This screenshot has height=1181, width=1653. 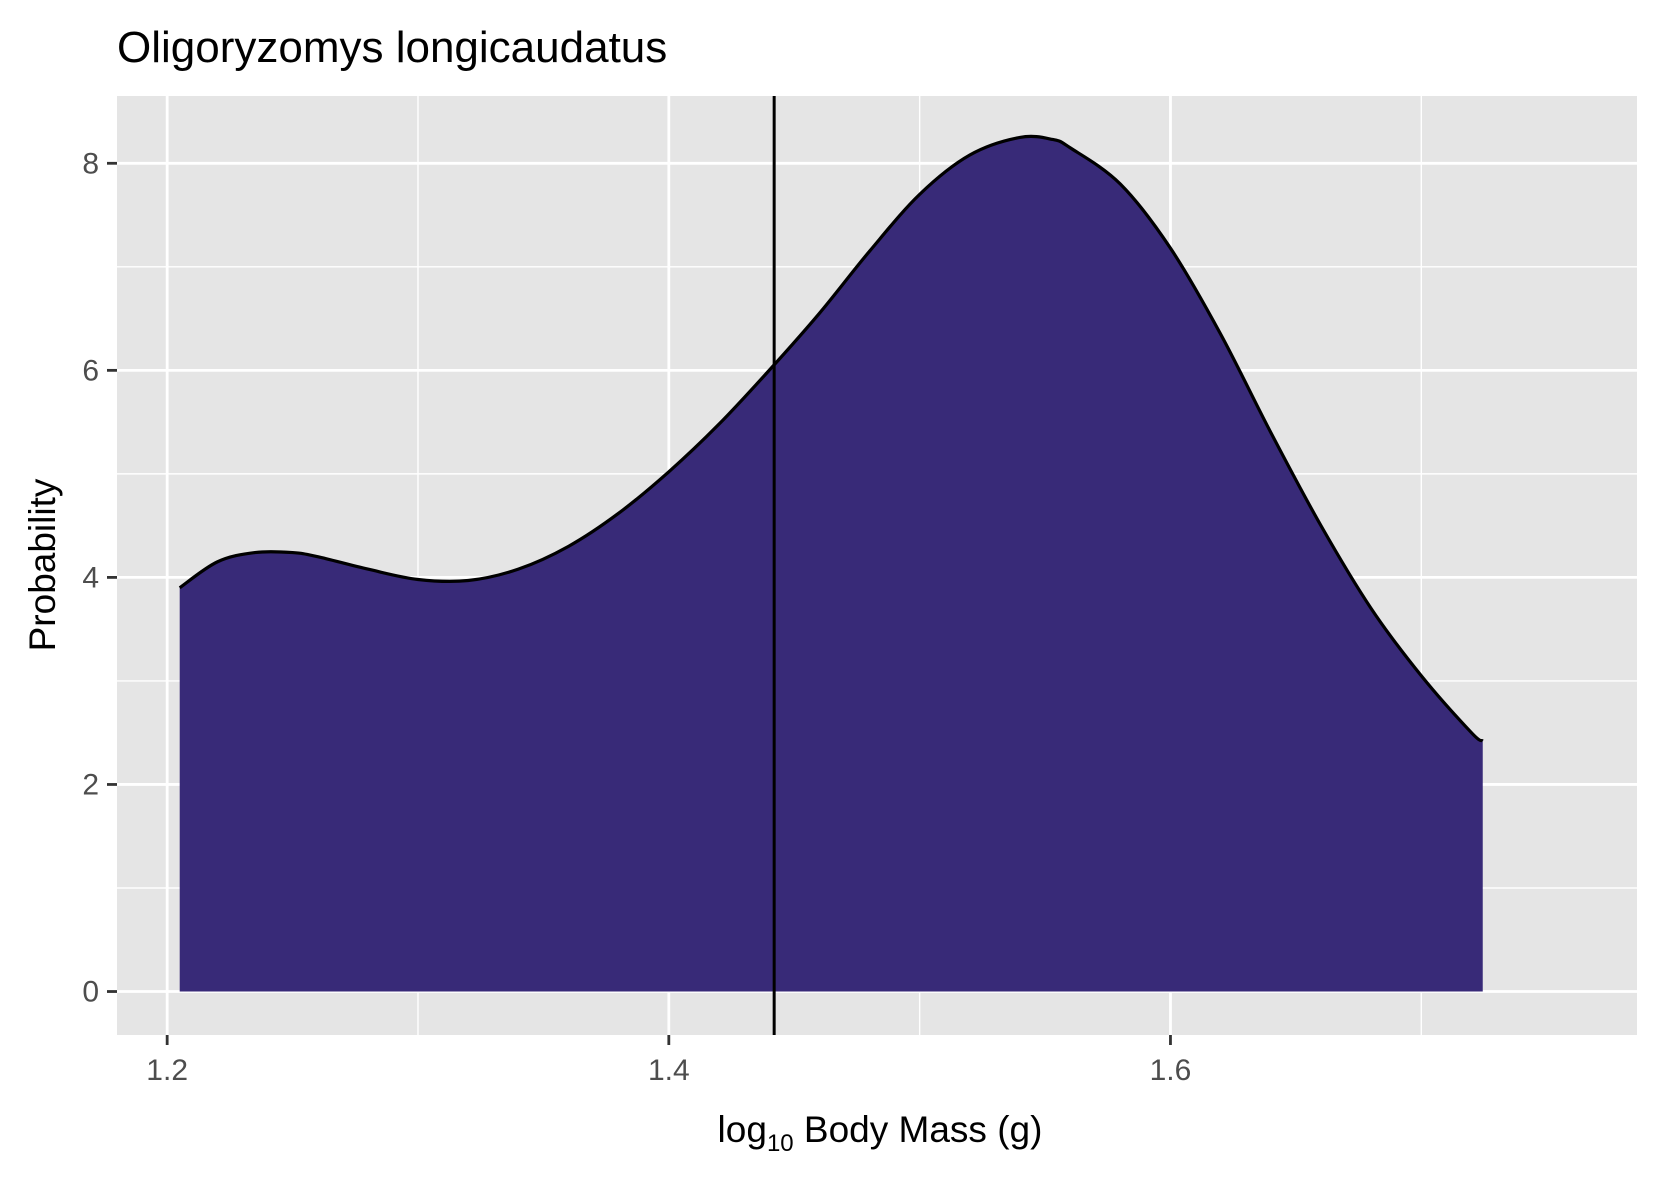 What do you see at coordinates (392, 47) in the screenshot?
I see `chart-title: Oligoryzomys longicaudatus` at bounding box center [392, 47].